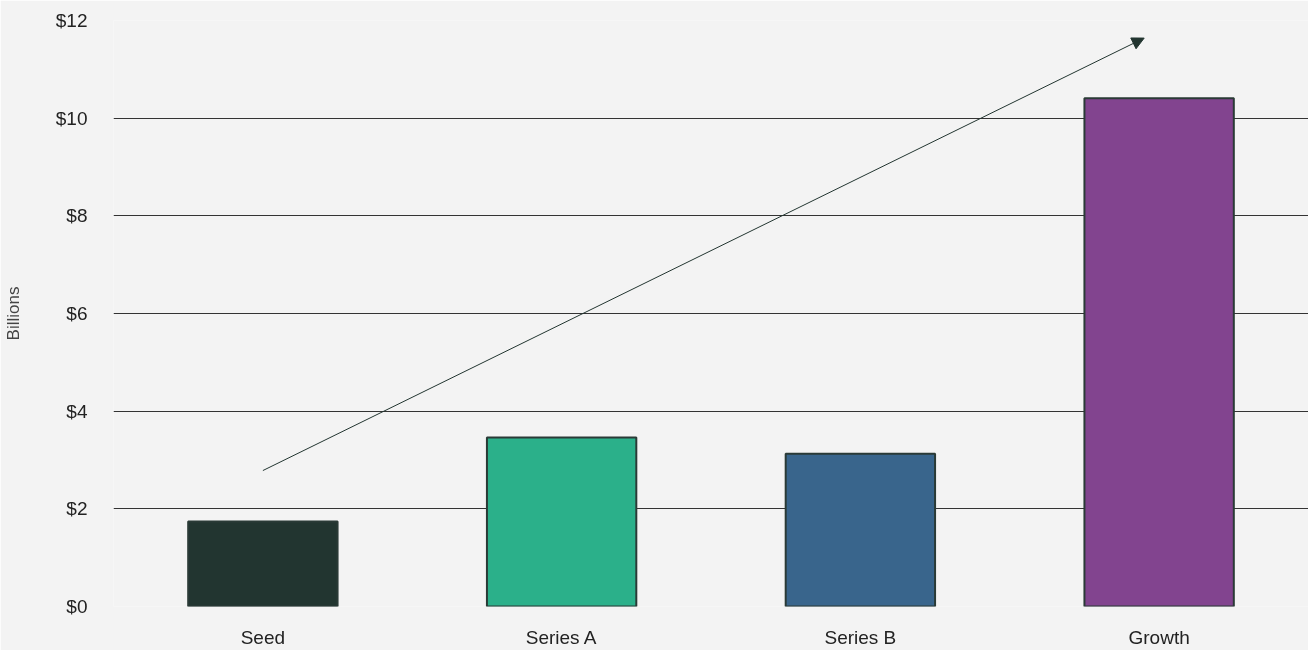 The width and height of the screenshot is (1308, 650). What do you see at coordinates (71, 118) in the screenshot?
I see `y-tick-label: $10` at bounding box center [71, 118].